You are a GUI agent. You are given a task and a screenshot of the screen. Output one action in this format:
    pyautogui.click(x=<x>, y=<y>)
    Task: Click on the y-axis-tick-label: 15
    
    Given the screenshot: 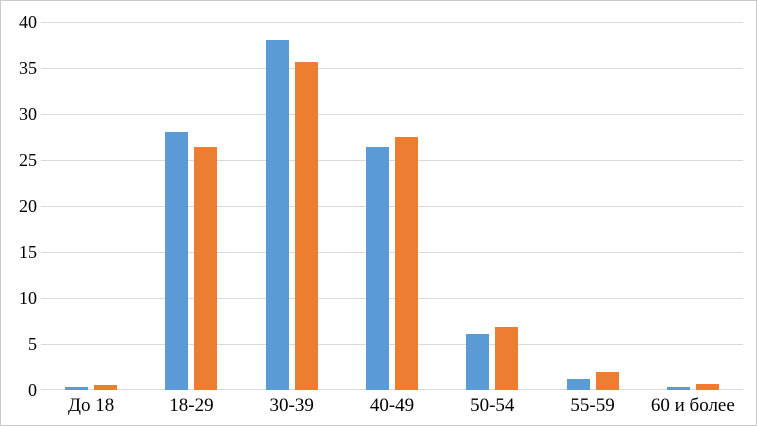 What is the action you would take?
    pyautogui.click(x=28, y=252)
    